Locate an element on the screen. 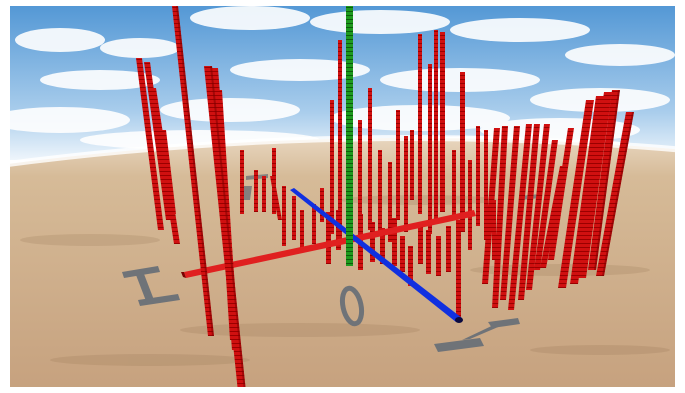 This screenshot has height=393, width=685. axis-red is located at coordinates (328, 244).